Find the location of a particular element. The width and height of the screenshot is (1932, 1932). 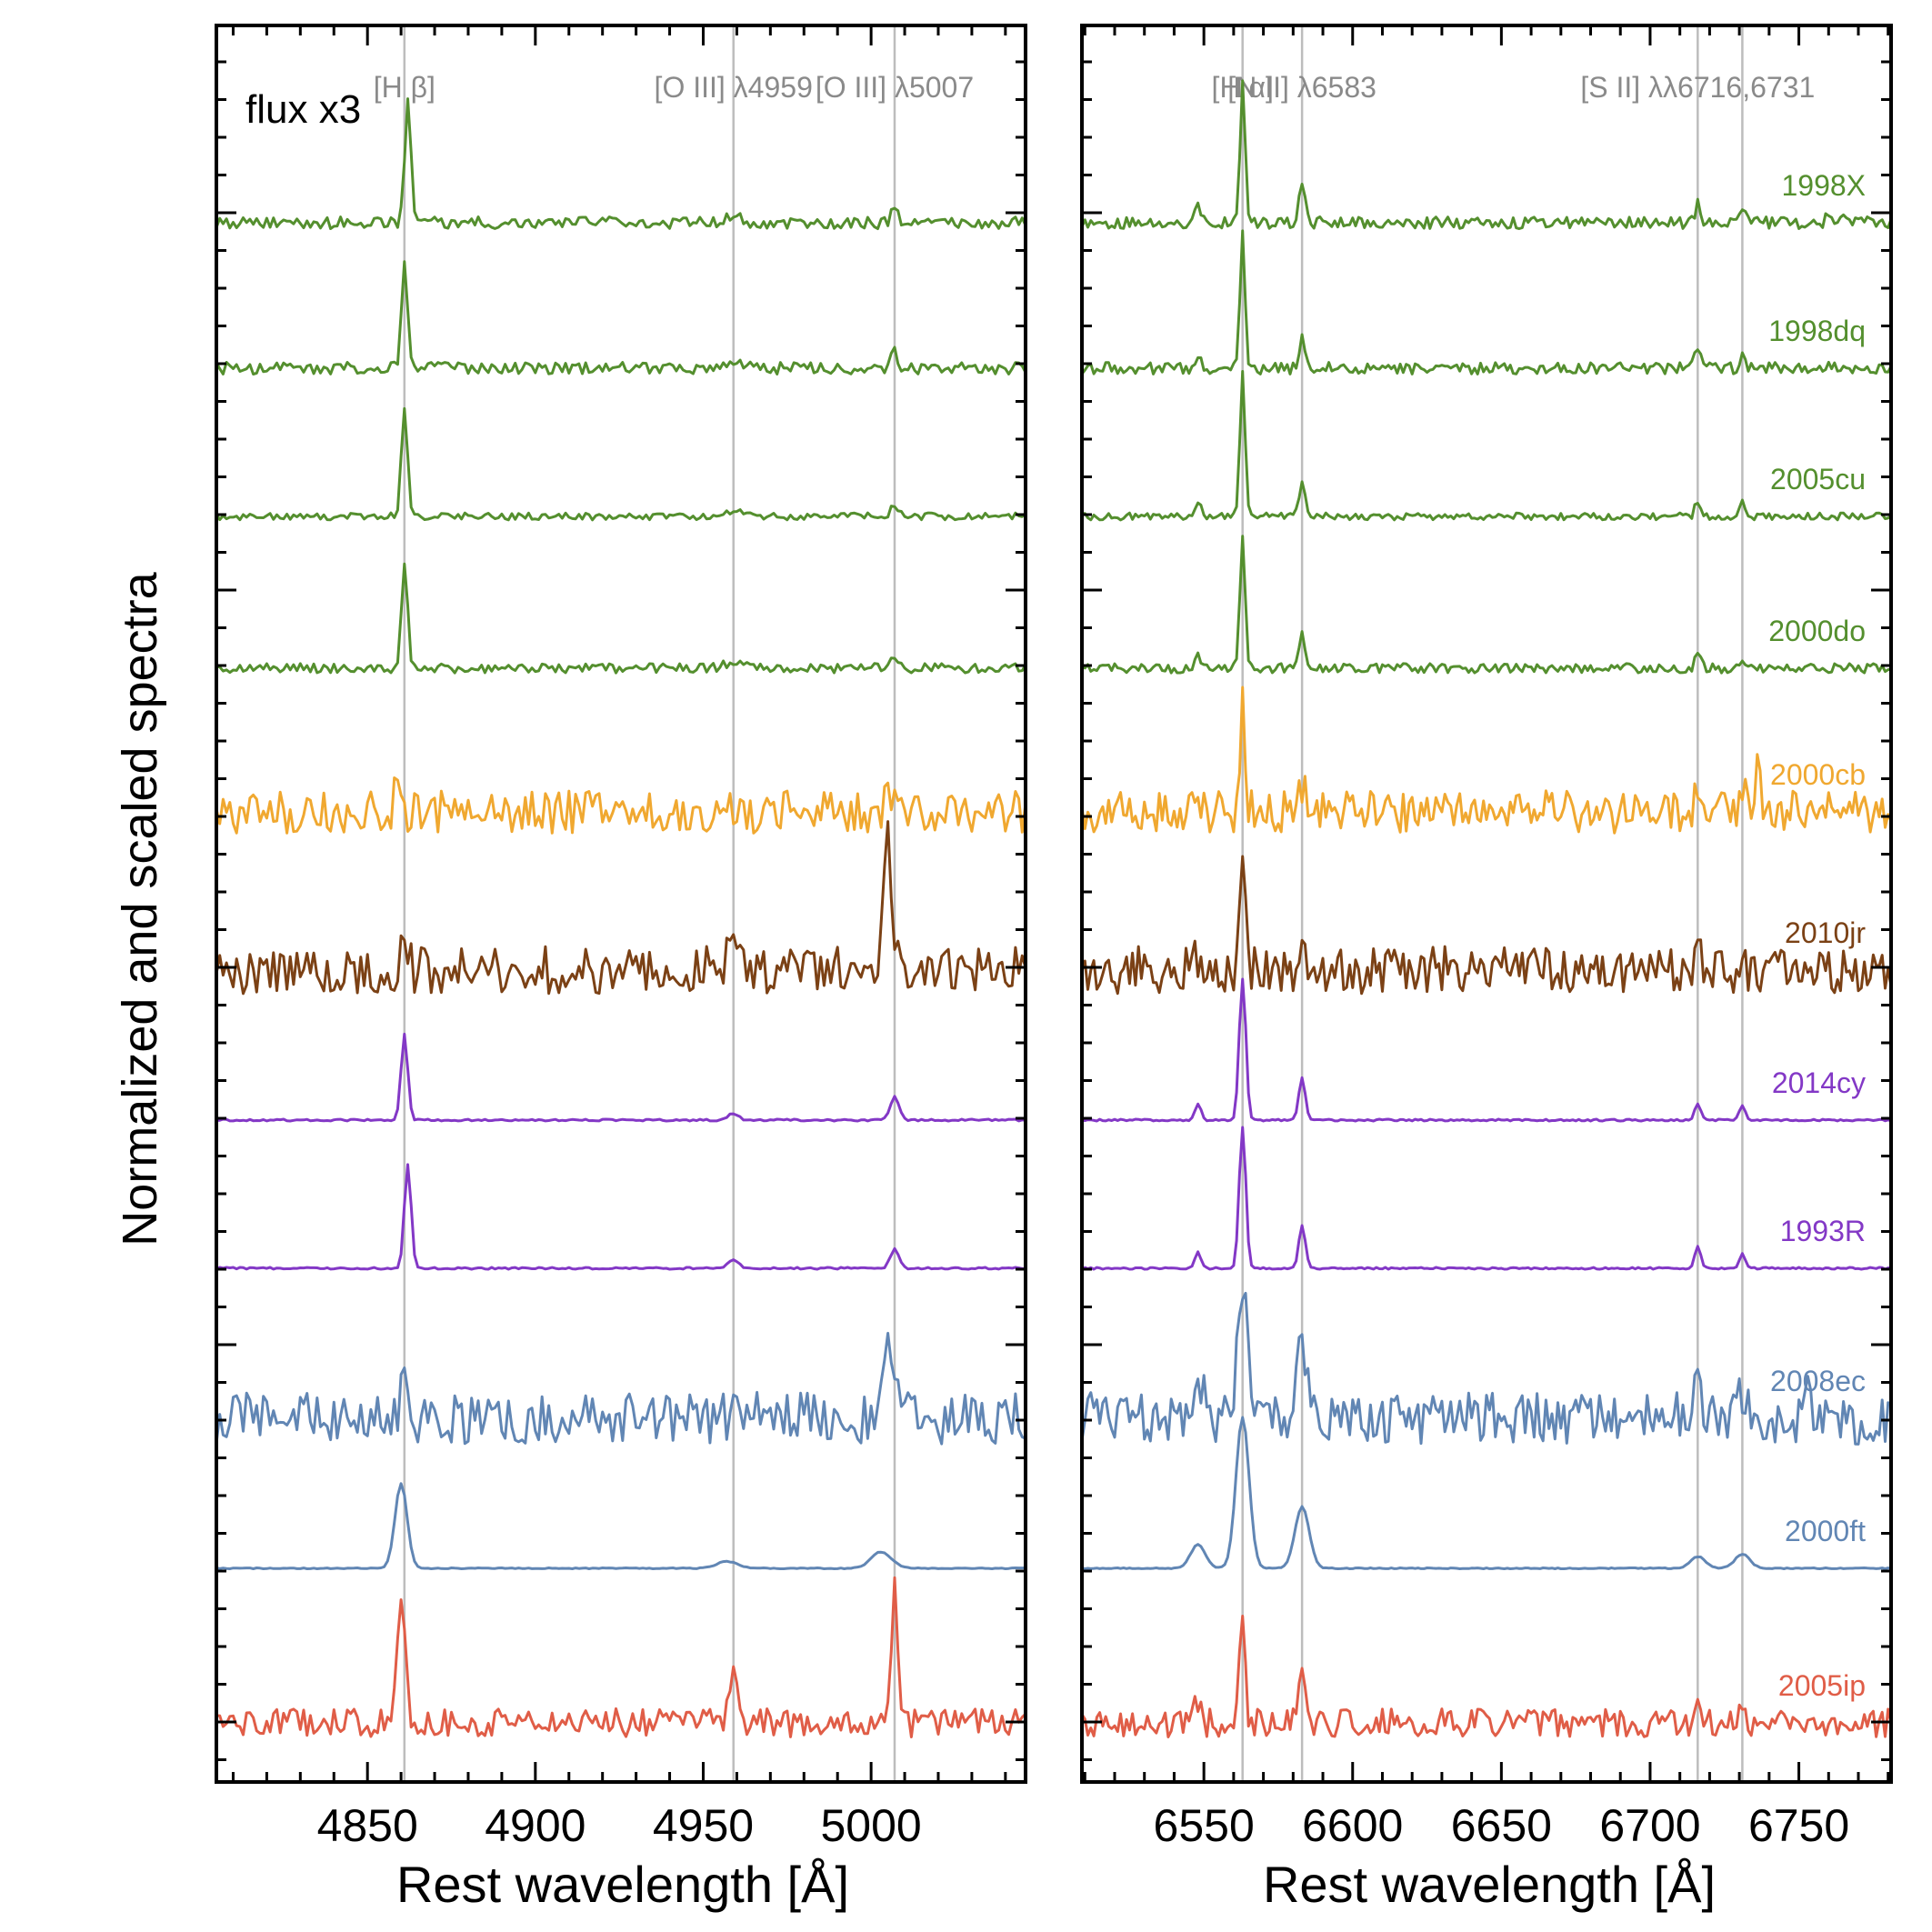

flux-annotation: flux x3 is located at coordinates (303, 109).